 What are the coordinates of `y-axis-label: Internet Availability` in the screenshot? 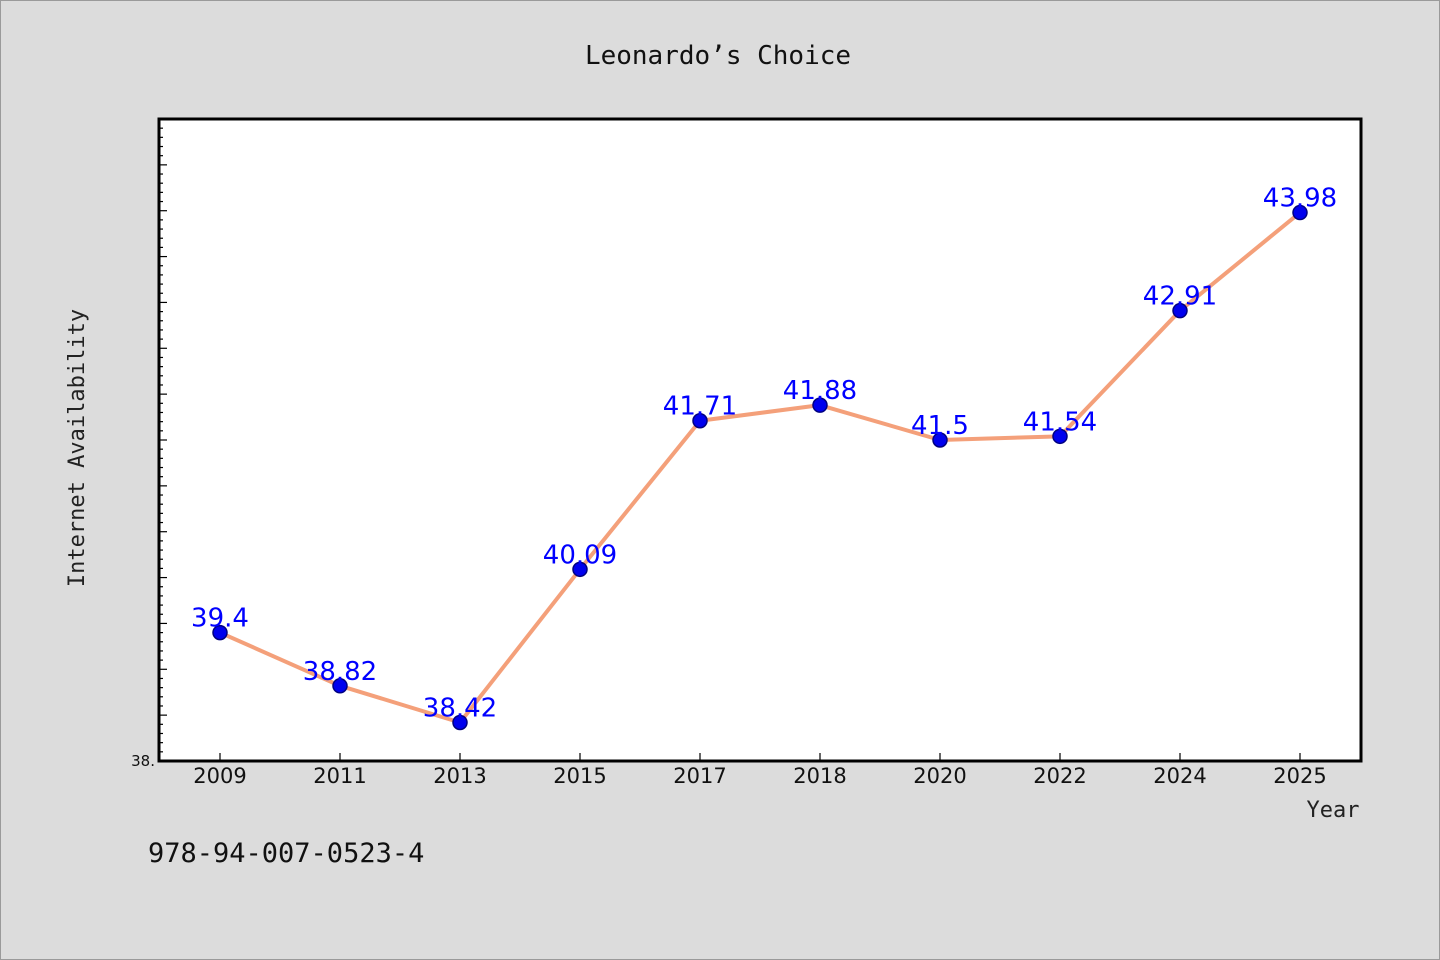 It's located at (77, 448).